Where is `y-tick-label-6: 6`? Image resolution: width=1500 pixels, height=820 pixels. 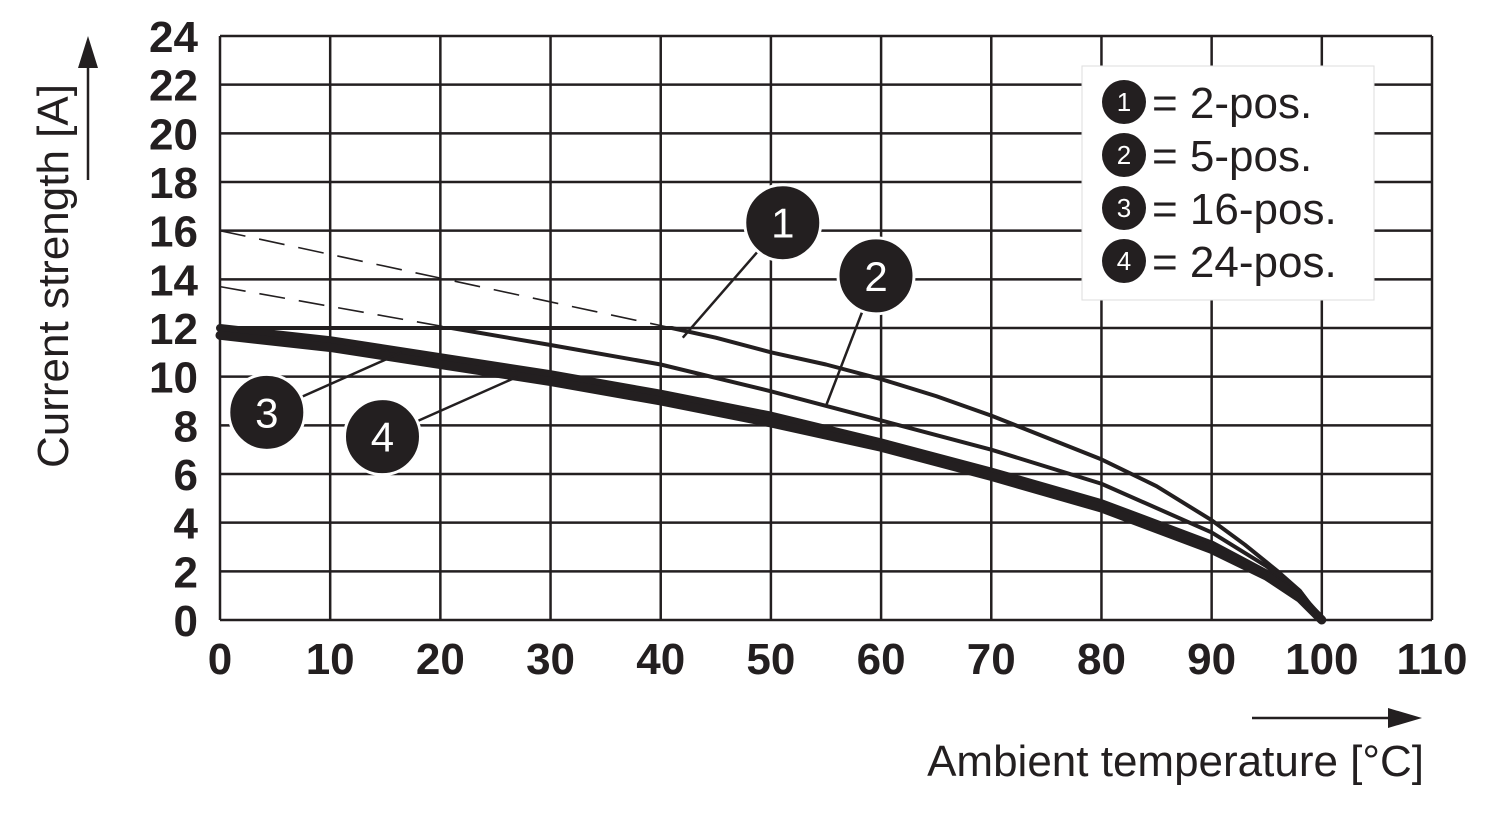
y-tick-label-6: 6 is located at coordinates (186, 475).